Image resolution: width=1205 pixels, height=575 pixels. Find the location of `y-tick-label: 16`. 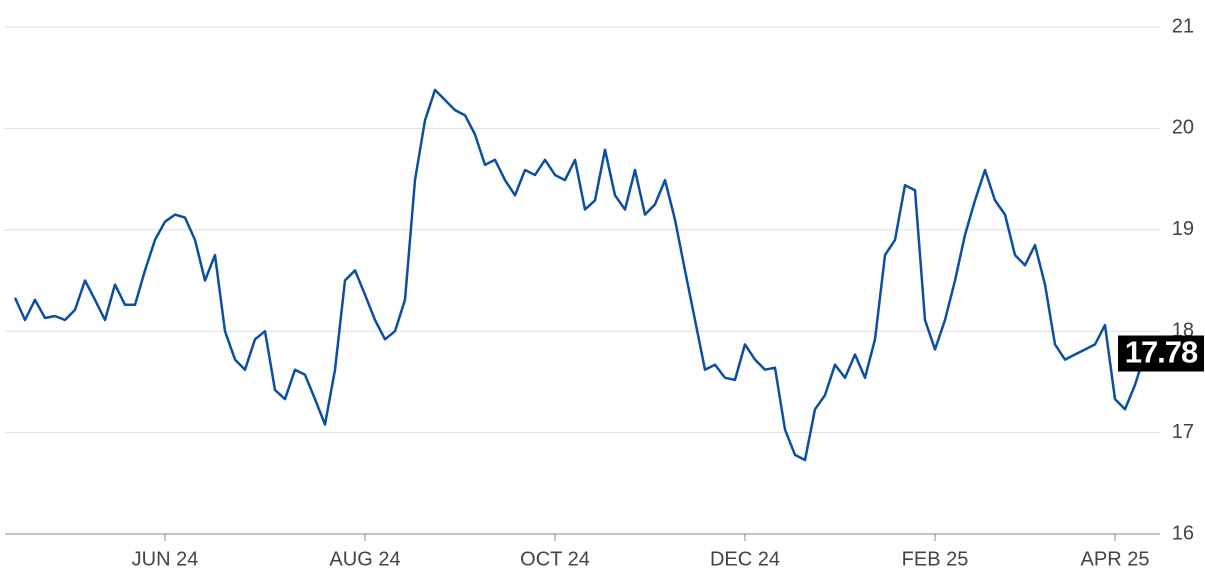

y-tick-label: 16 is located at coordinates (1183, 533).